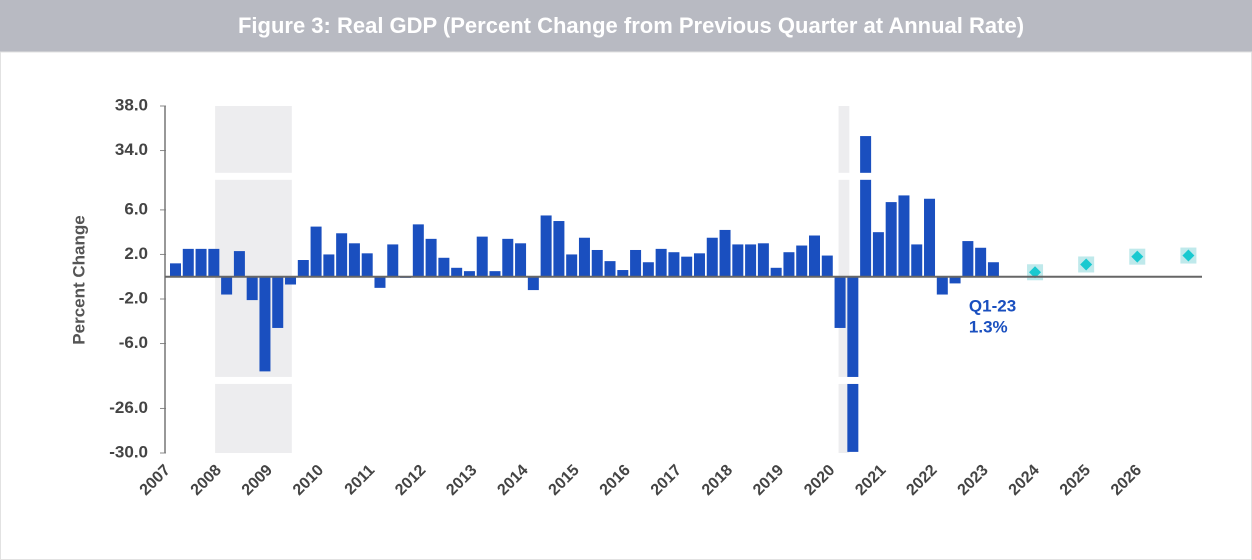  I want to click on x-tick-label: 2014, so click(512, 480).